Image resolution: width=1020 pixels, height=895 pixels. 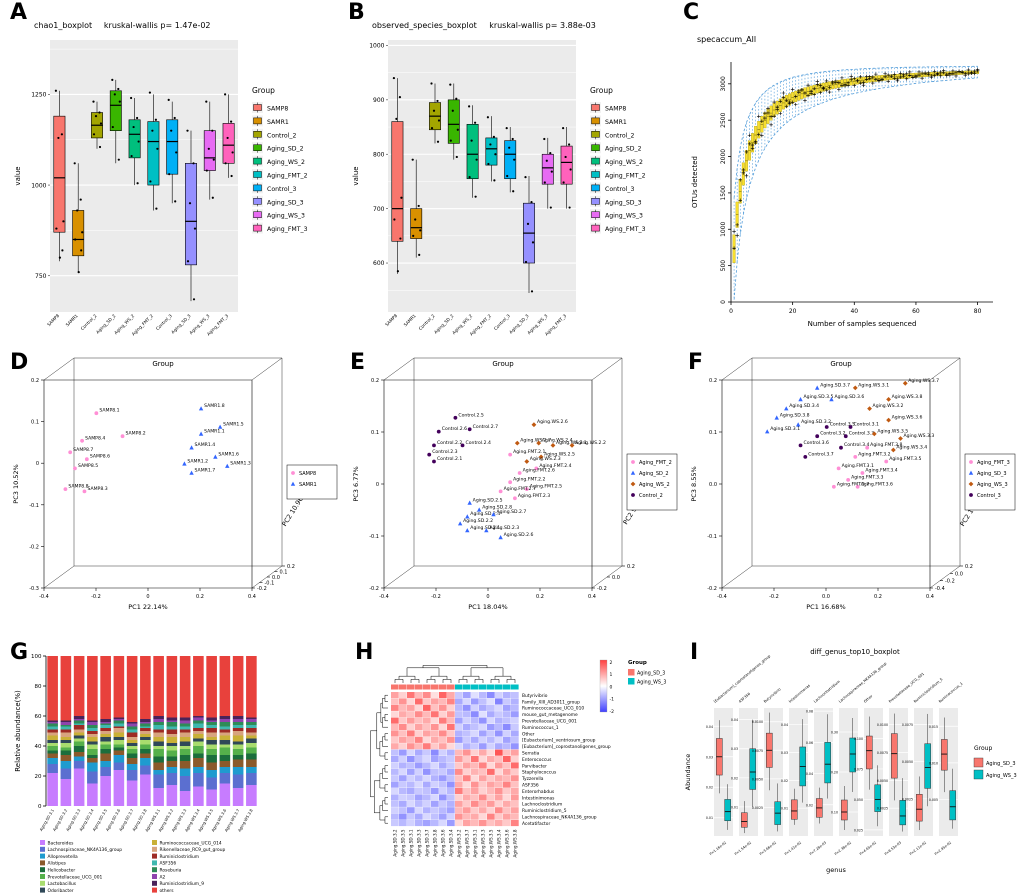 What do you see at coordinates (709, 788) in the screenshot?
I see `facet-y-tick: 0.02` at bounding box center [709, 788].